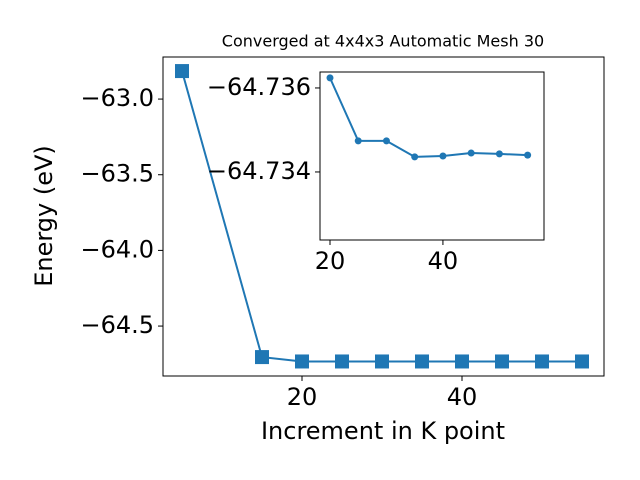 The image size is (640, 480). What do you see at coordinates (383, 431) in the screenshot?
I see `x-axis-label: Increment in K point` at bounding box center [383, 431].